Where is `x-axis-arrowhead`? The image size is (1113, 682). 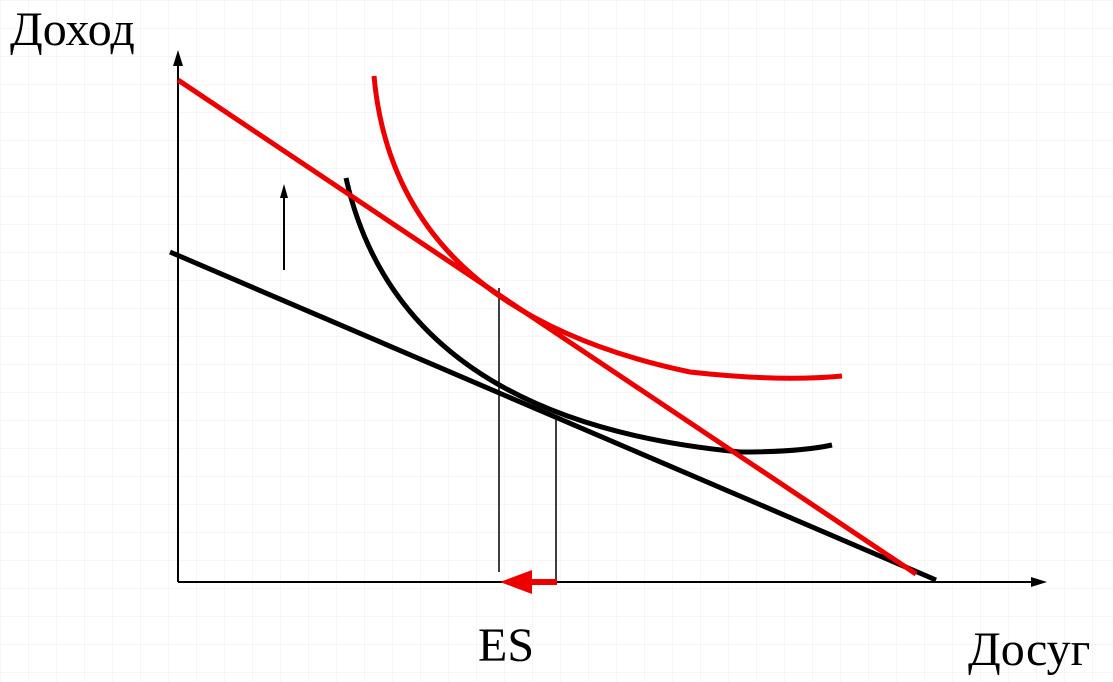 x-axis-arrowhead is located at coordinates (1039, 582).